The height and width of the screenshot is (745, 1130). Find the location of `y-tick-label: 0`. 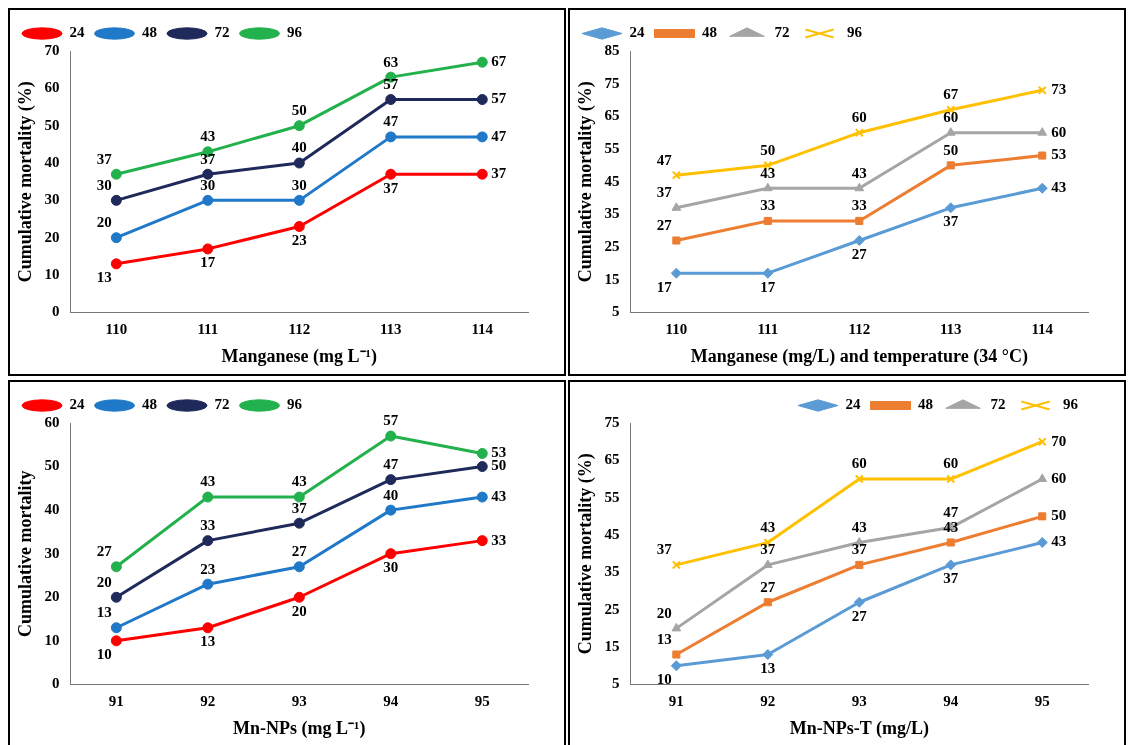

y-tick-label: 0 is located at coordinates (56, 683).